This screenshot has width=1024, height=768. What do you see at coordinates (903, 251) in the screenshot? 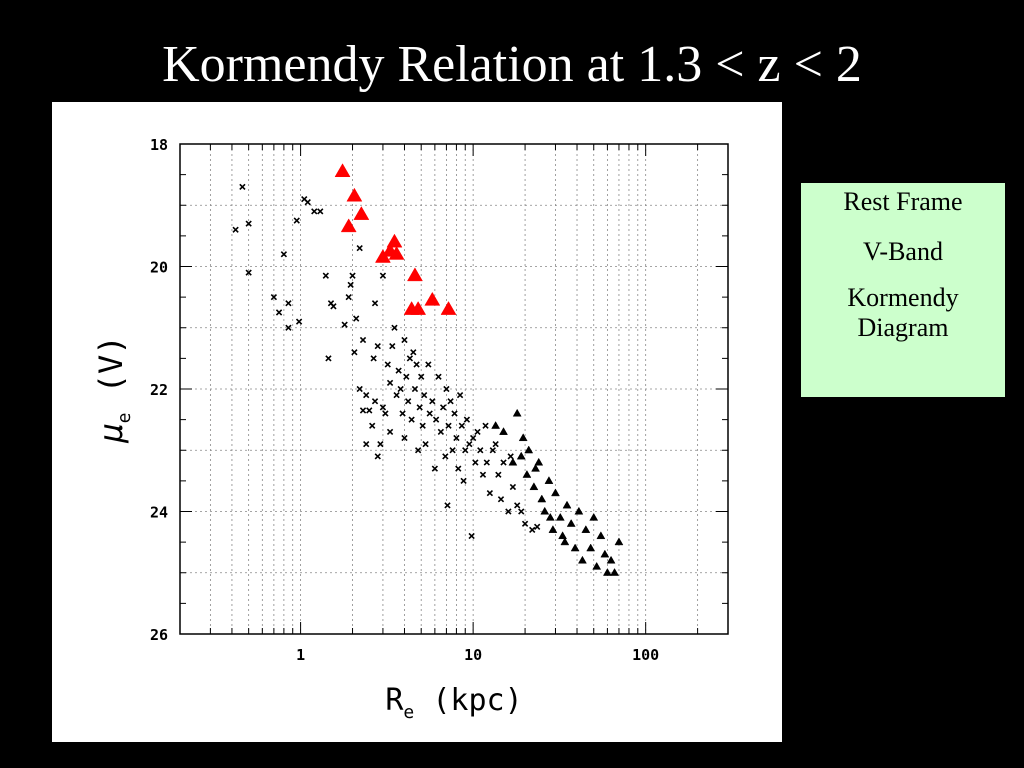
I see `info-line-v-band: V-Band` at bounding box center [903, 251].